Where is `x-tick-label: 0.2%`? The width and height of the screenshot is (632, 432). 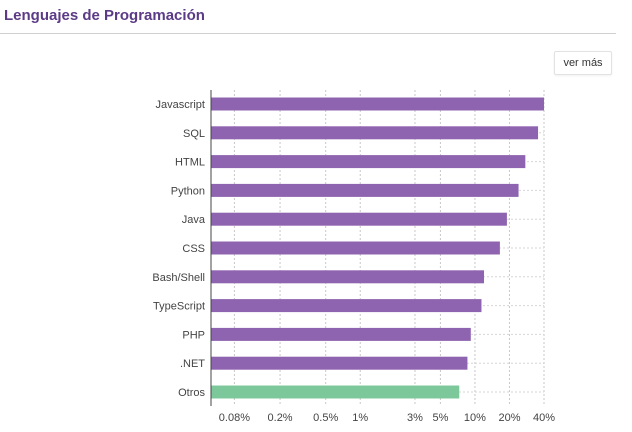
x-tick-label: 0.2% is located at coordinates (280, 418).